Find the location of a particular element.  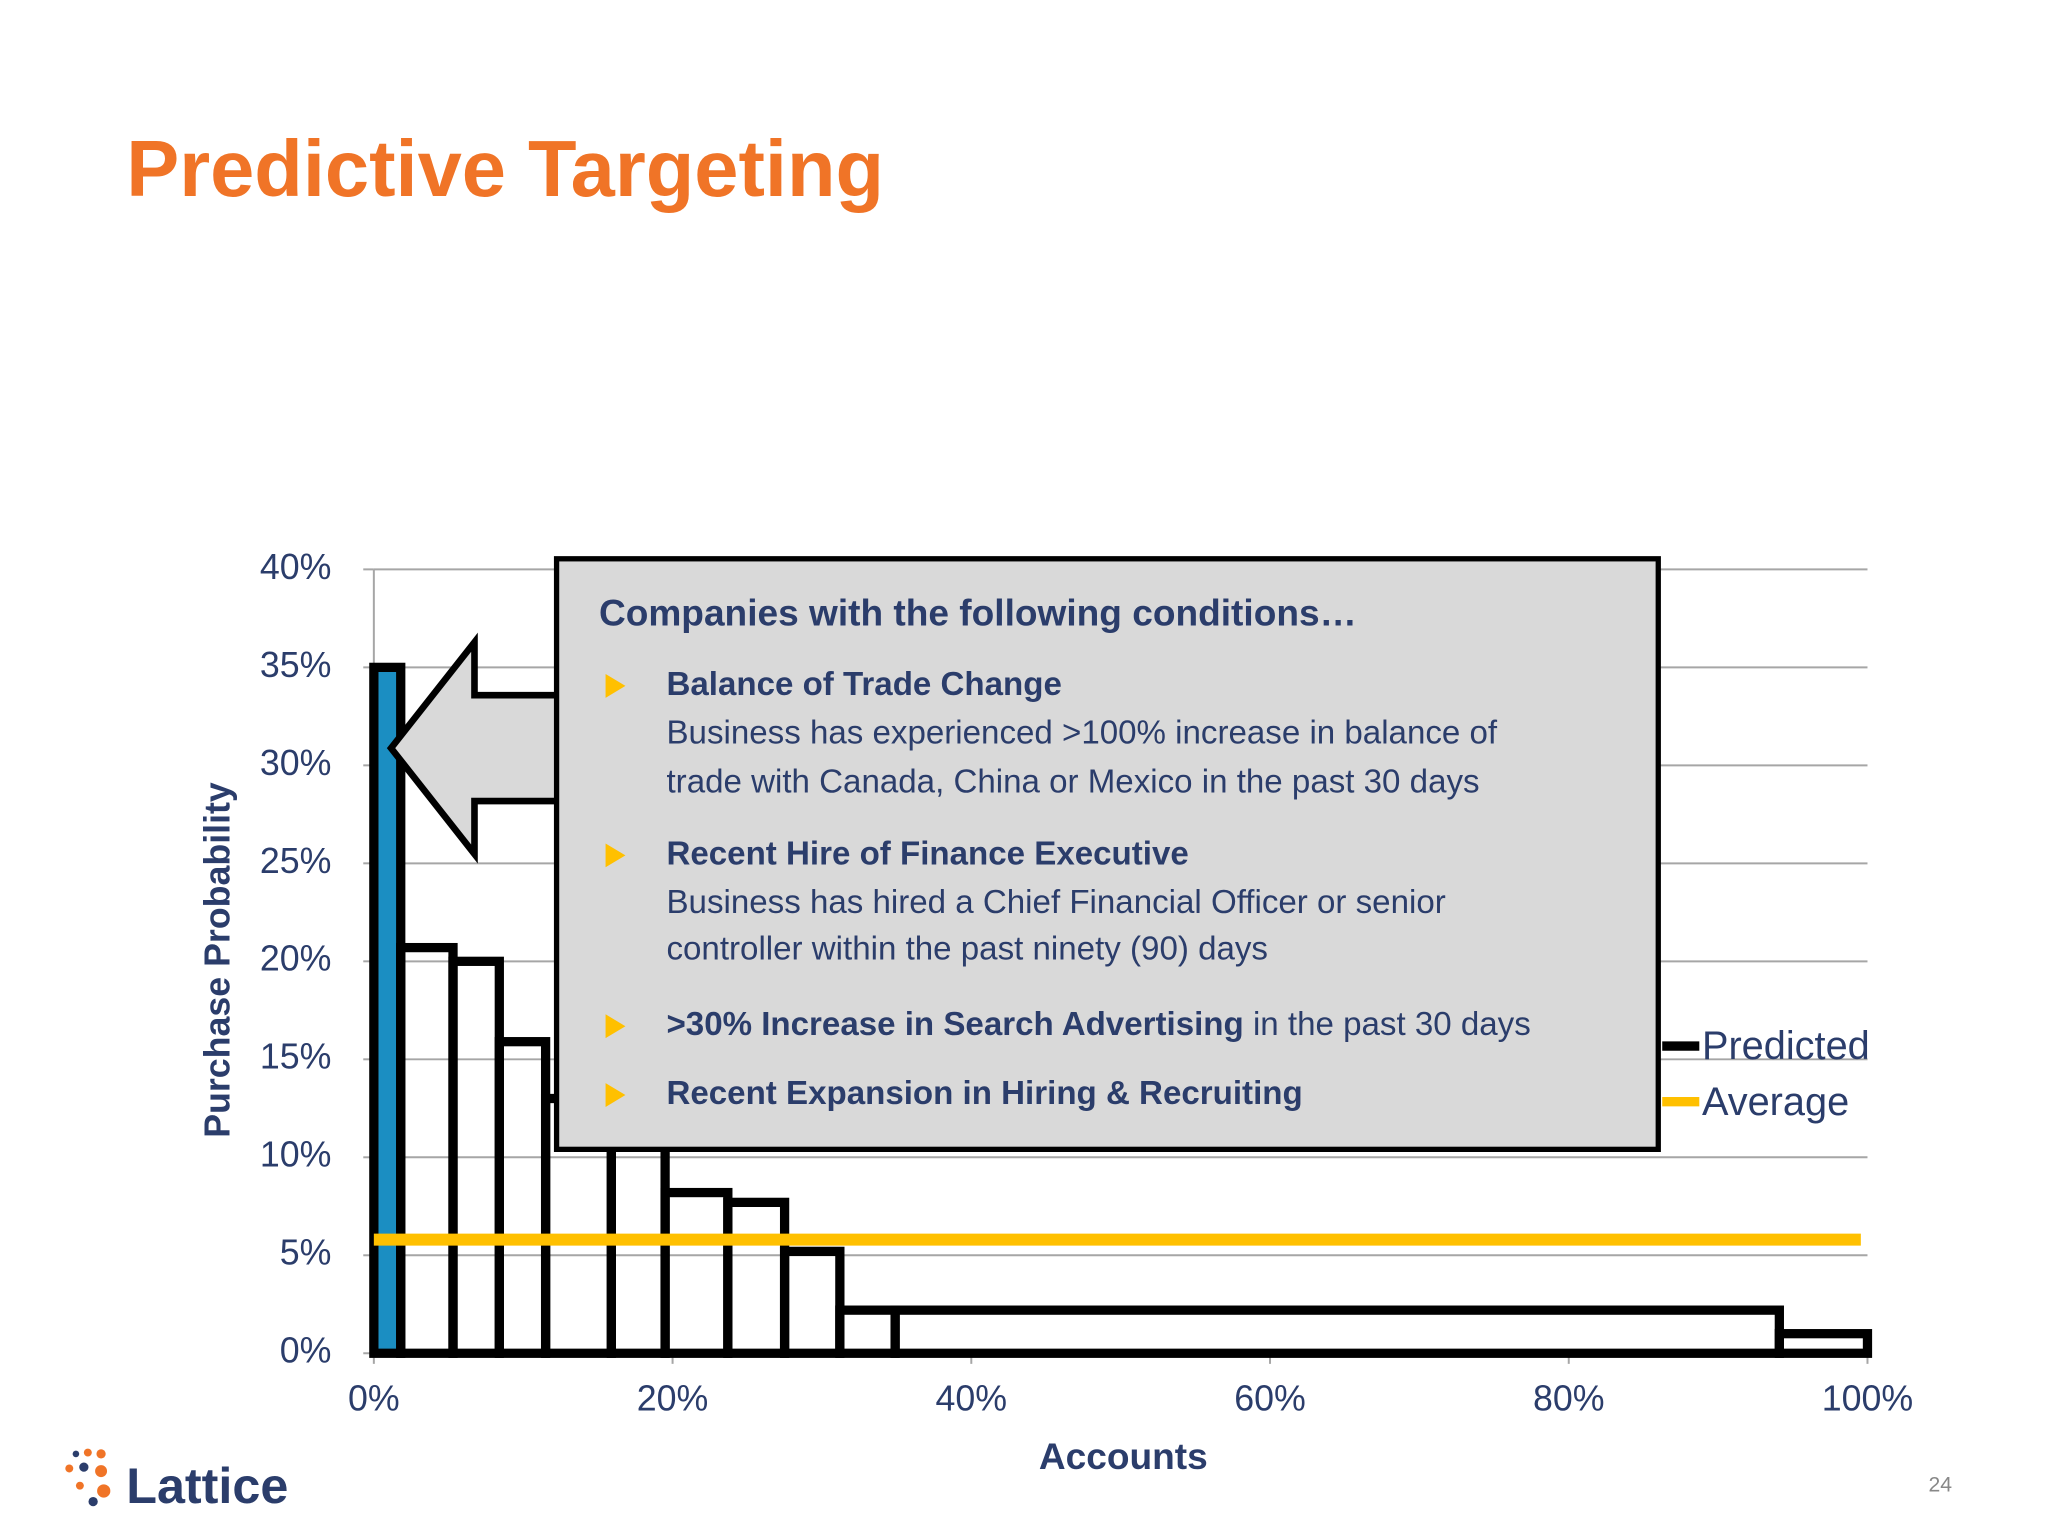

y-tick-label: 0% is located at coordinates (306, 1351).